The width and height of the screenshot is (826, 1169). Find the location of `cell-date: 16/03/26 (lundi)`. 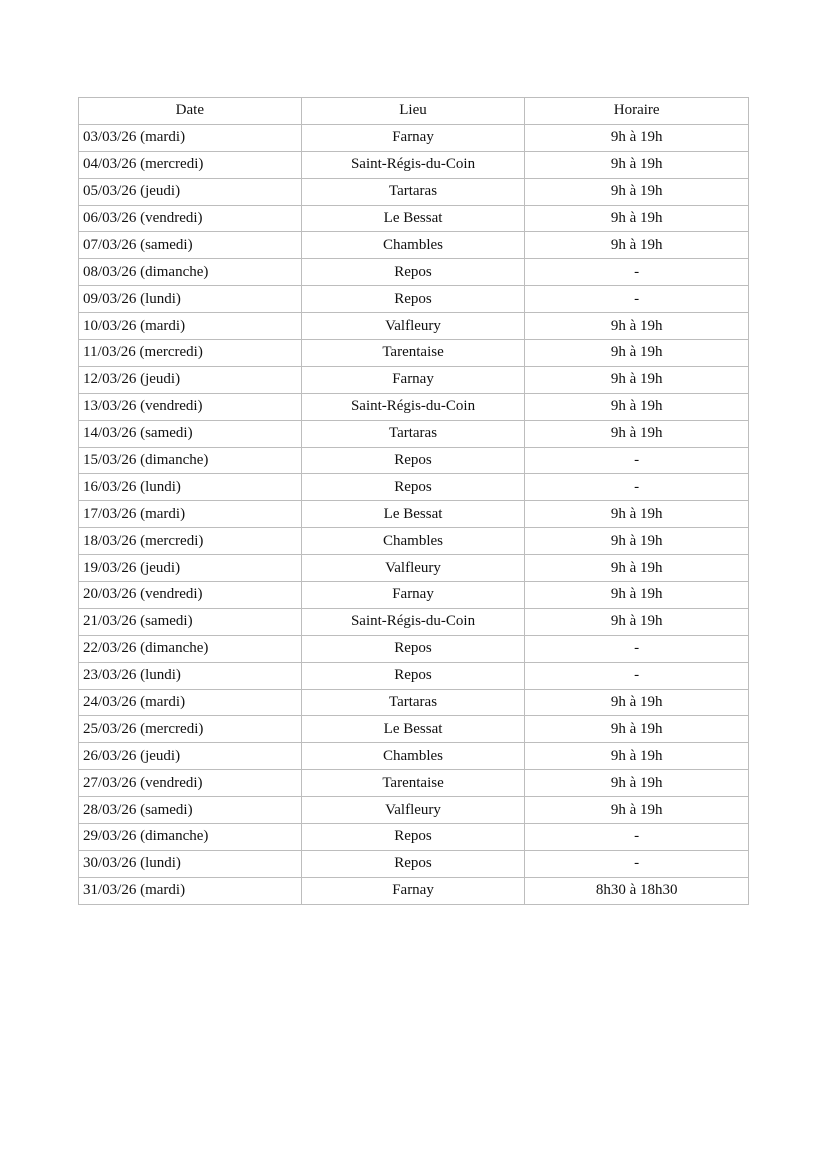

cell-date: 16/03/26 (lundi) is located at coordinates (190, 487).